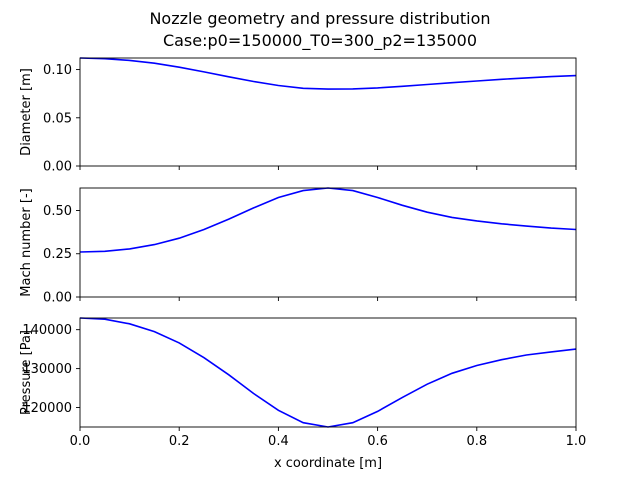 The height and width of the screenshot is (480, 640). I want to click on y-tick-label: 140000, so click(47, 330).